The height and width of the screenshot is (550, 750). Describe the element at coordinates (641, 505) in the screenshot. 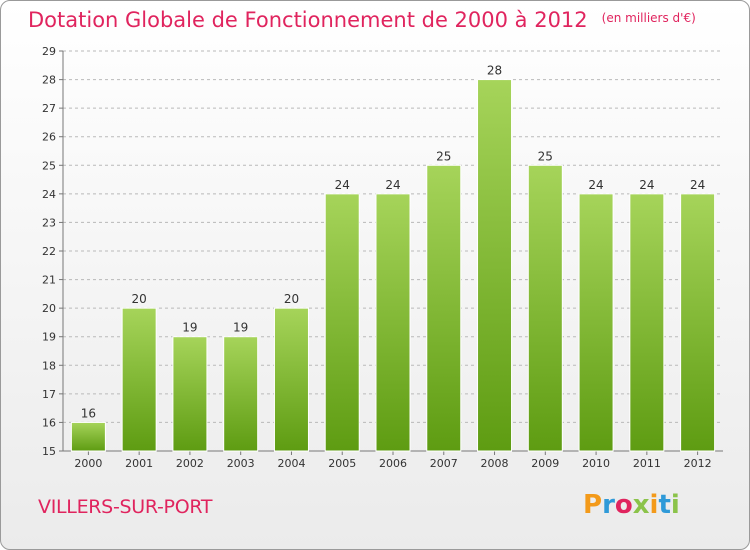

I see `logo-letter: x` at that location.